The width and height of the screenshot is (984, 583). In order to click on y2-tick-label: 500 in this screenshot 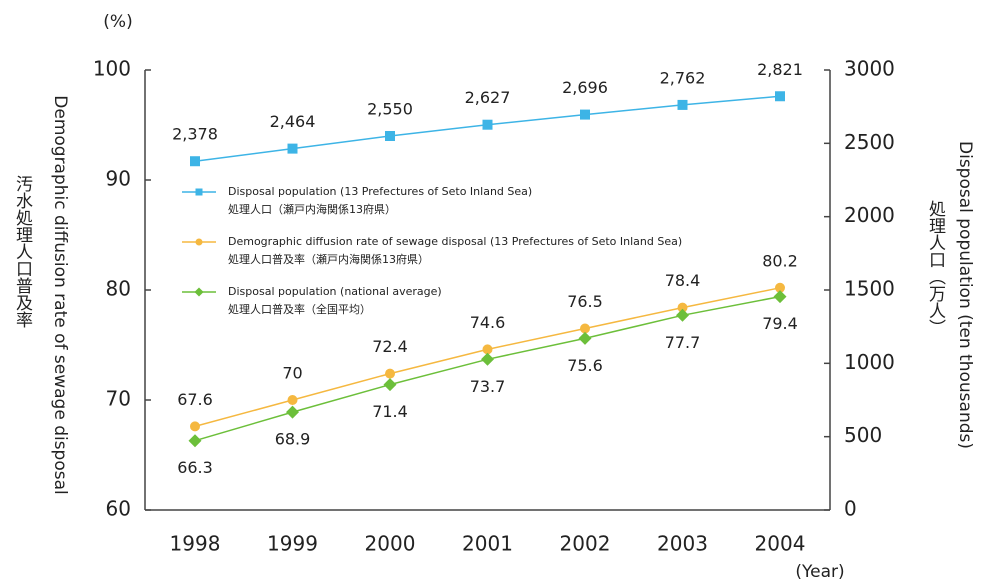, I will do `click(863, 435)`.